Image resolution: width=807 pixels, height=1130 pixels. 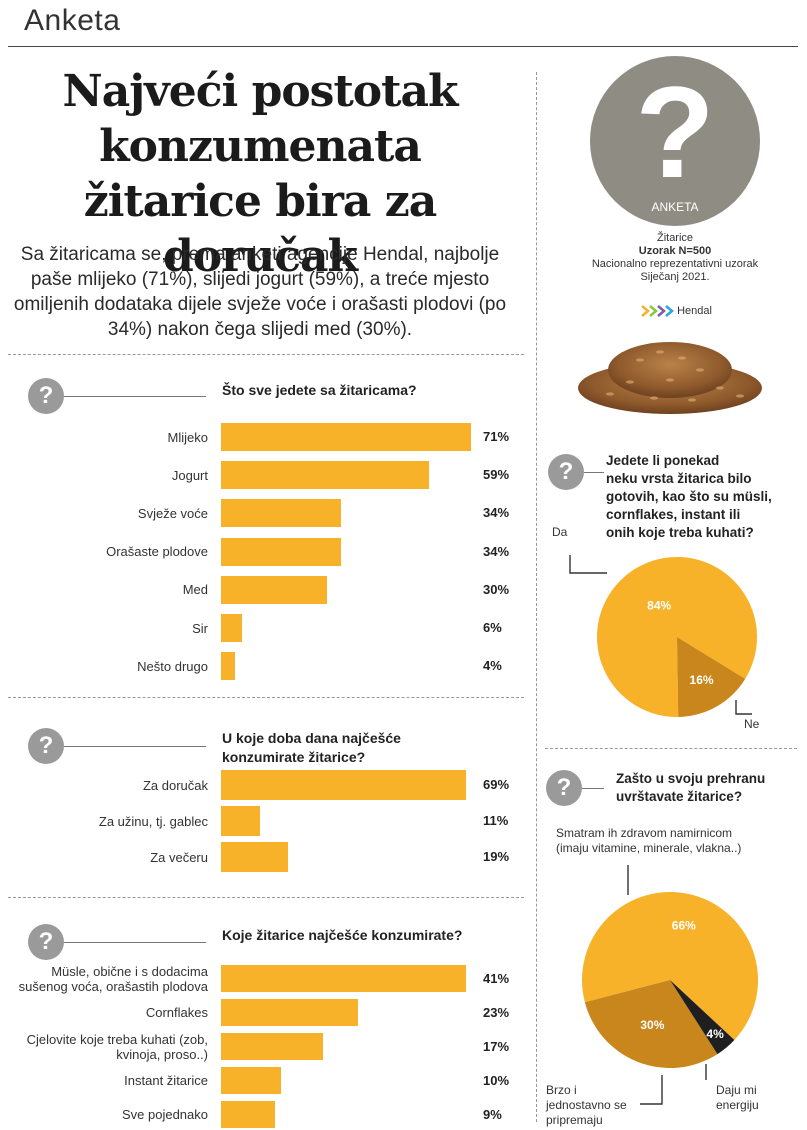 What do you see at coordinates (652, 1025) in the screenshot?
I see `pie-value-label: 30%` at bounding box center [652, 1025].